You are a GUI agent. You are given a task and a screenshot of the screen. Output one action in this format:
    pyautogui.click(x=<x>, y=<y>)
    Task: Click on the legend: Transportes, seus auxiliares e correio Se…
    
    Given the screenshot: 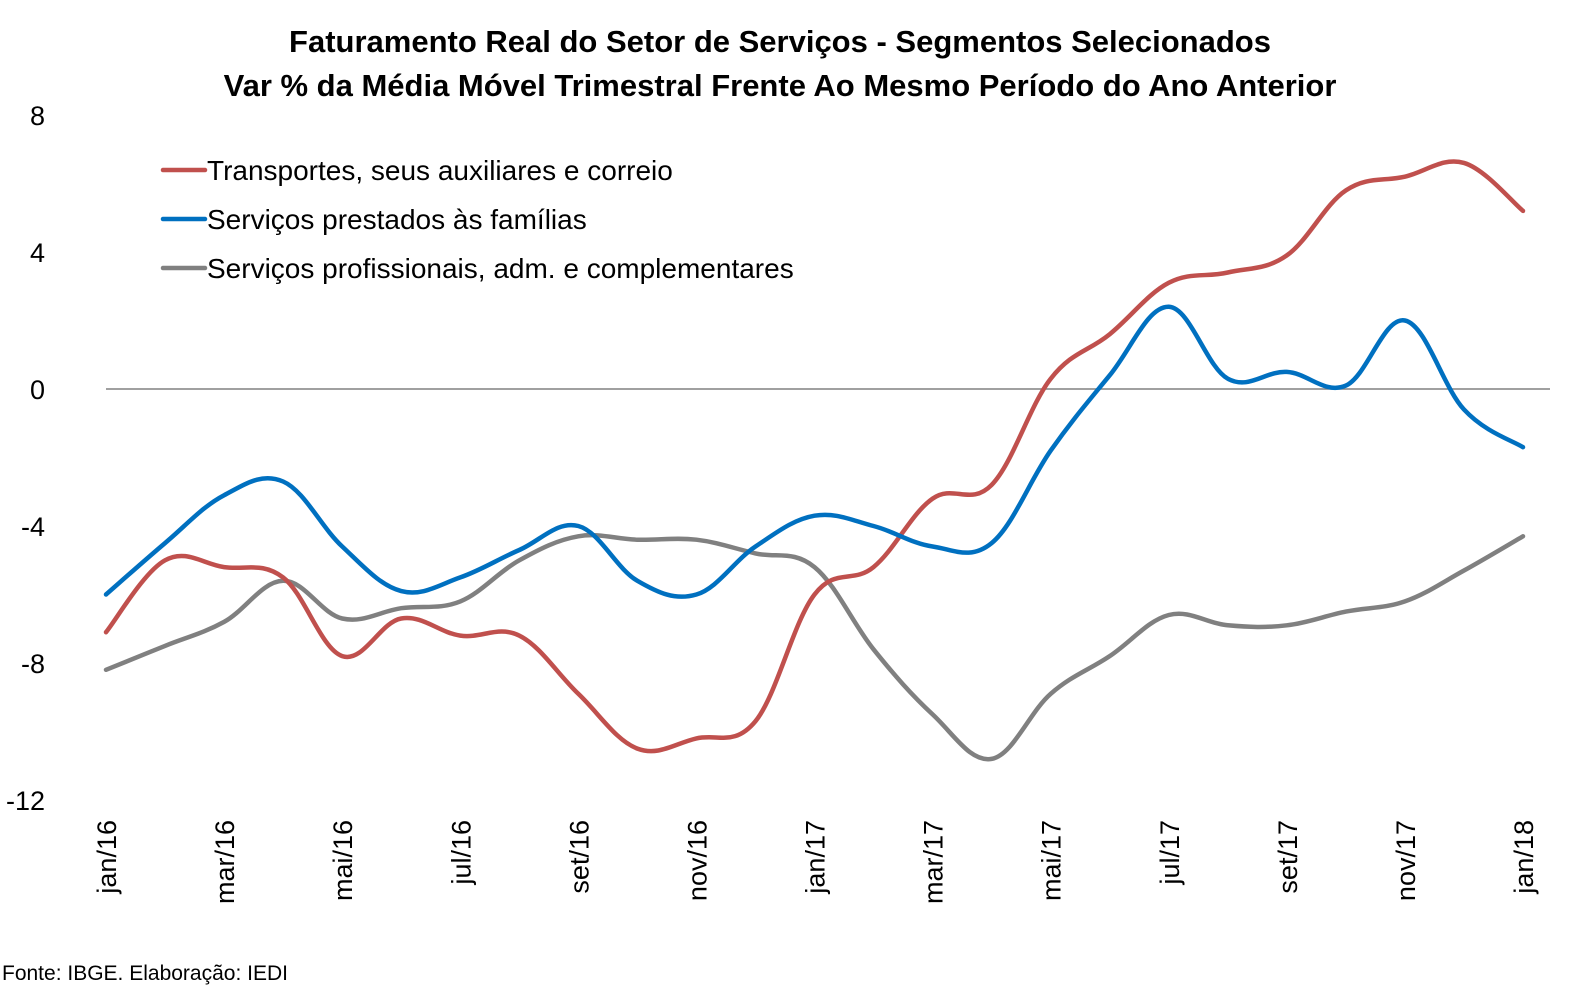 What is the action you would take?
    pyautogui.click(x=477, y=219)
    